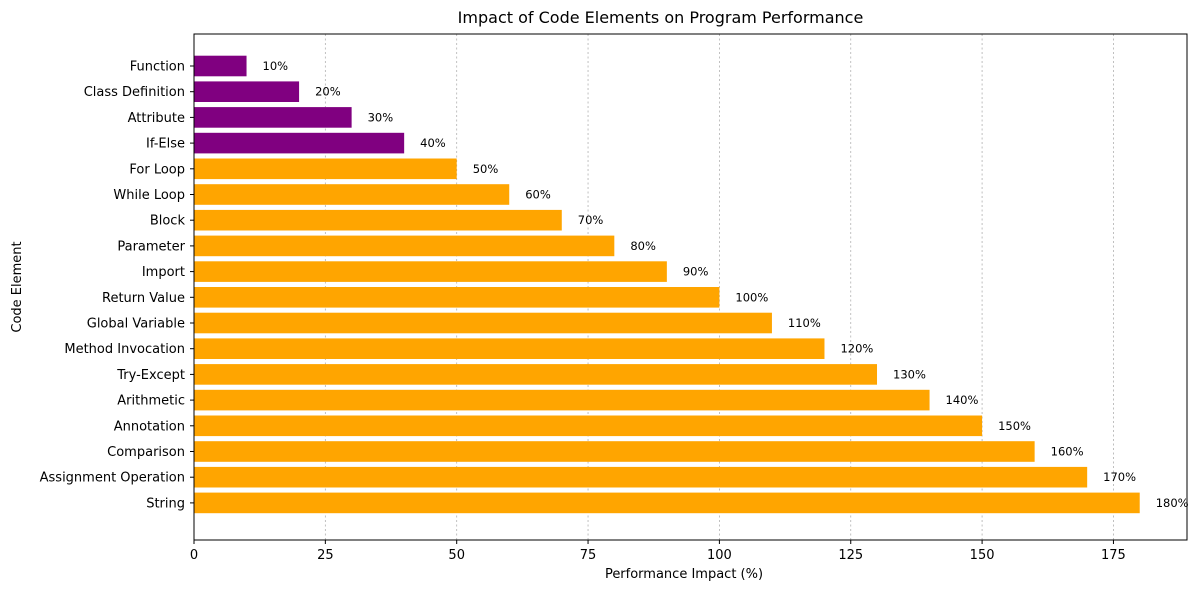  What do you see at coordinates (381, 117) in the screenshot?
I see `bar-value-label: 30%` at bounding box center [381, 117].